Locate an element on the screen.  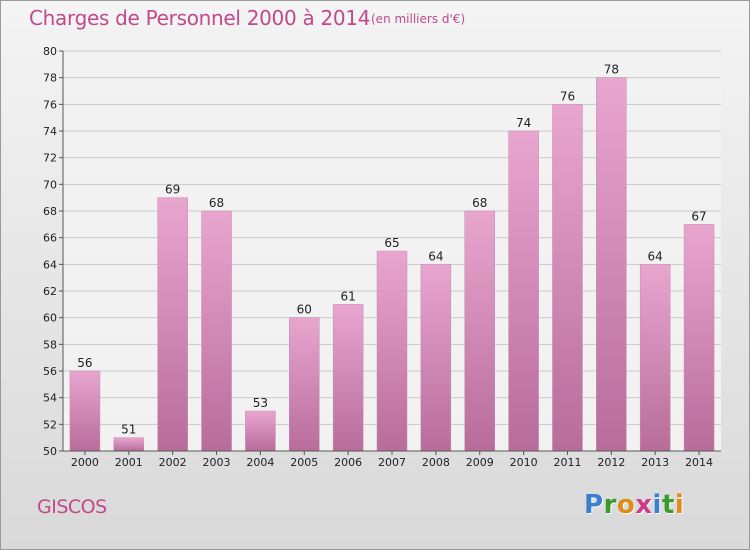
y-tick-label: 78 is located at coordinates (50, 78).